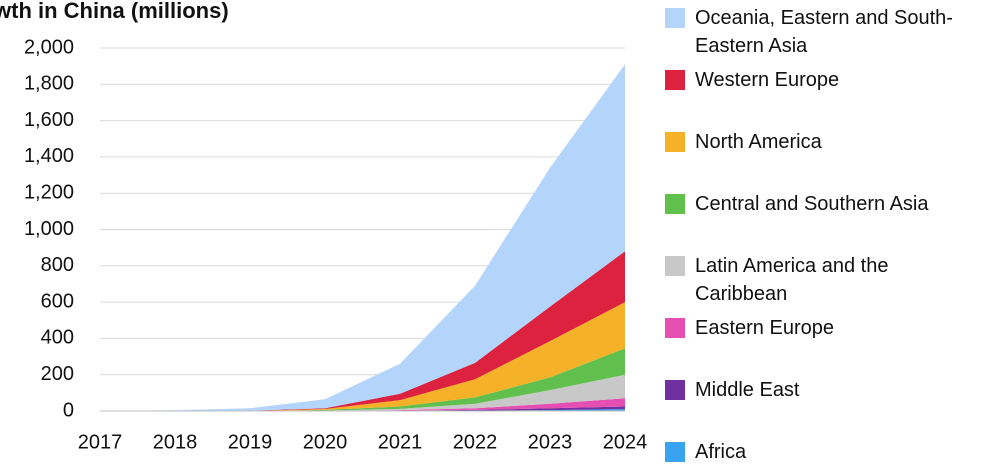 The image size is (1000, 466). I want to click on x-tick-label: 2021, so click(400, 442).